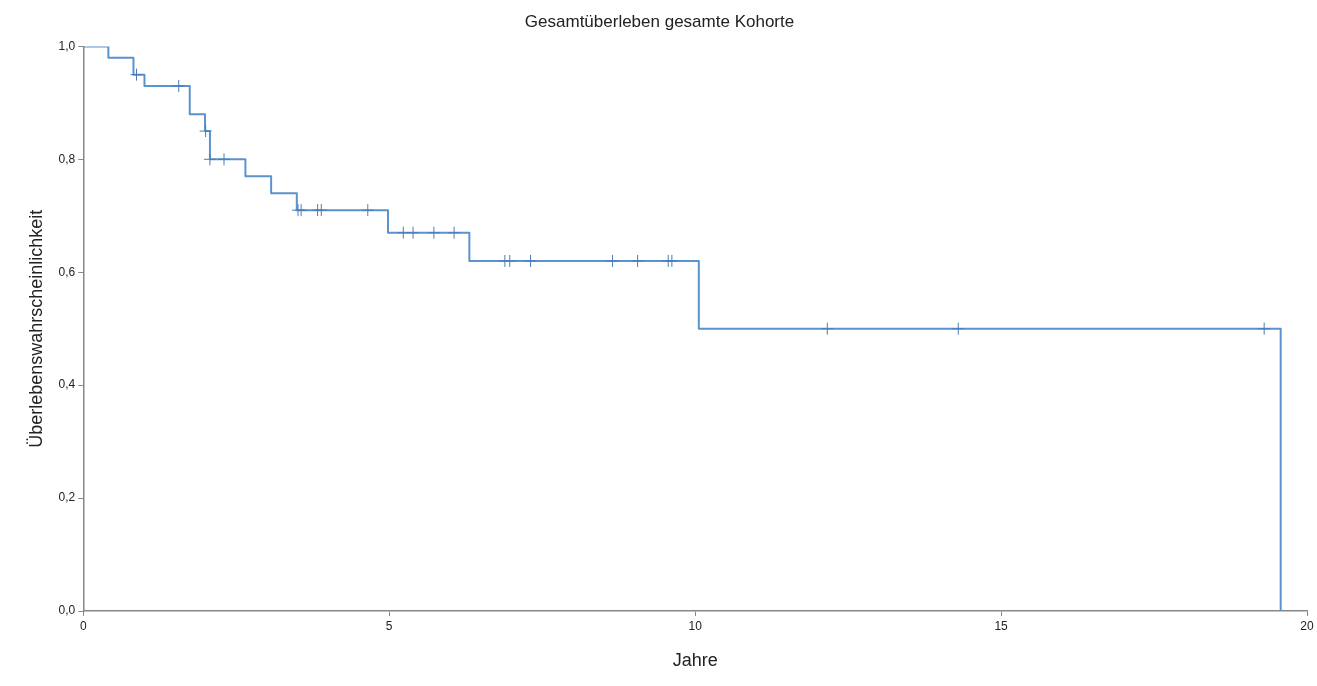 The image size is (1317, 686). I want to click on x-tick-label: 10, so click(695, 625).